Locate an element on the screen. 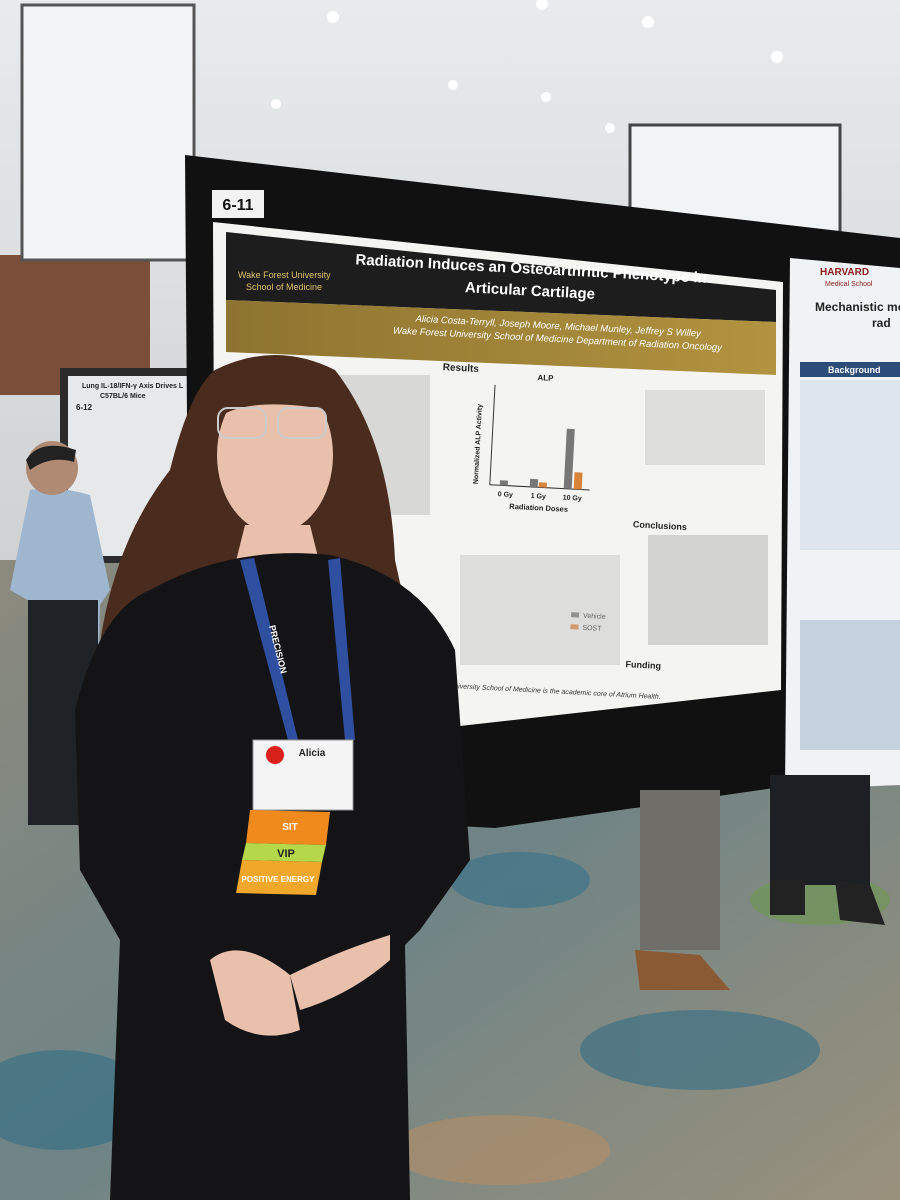  poster-title: Articular Cartilage is located at coordinates (530, 291).